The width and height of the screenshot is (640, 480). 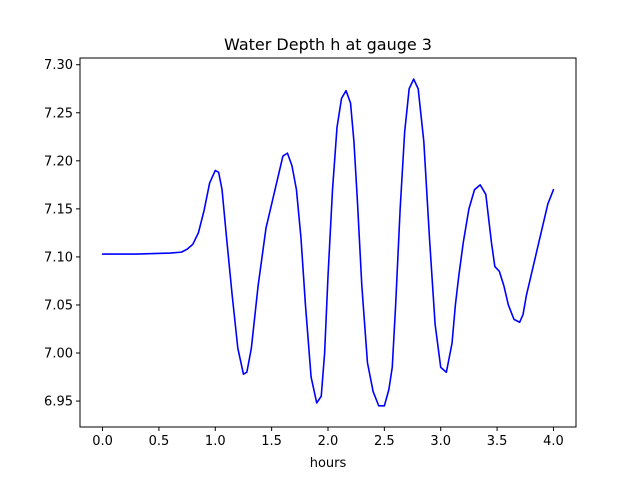 What do you see at coordinates (58, 402) in the screenshot?
I see `y-tick-label: 6.95` at bounding box center [58, 402].